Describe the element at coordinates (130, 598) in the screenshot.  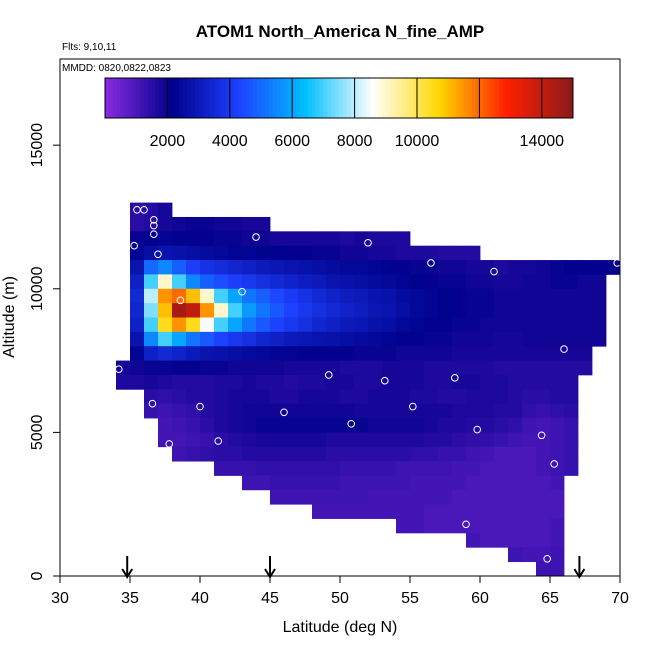
I see `x-tick-label: 35` at that location.